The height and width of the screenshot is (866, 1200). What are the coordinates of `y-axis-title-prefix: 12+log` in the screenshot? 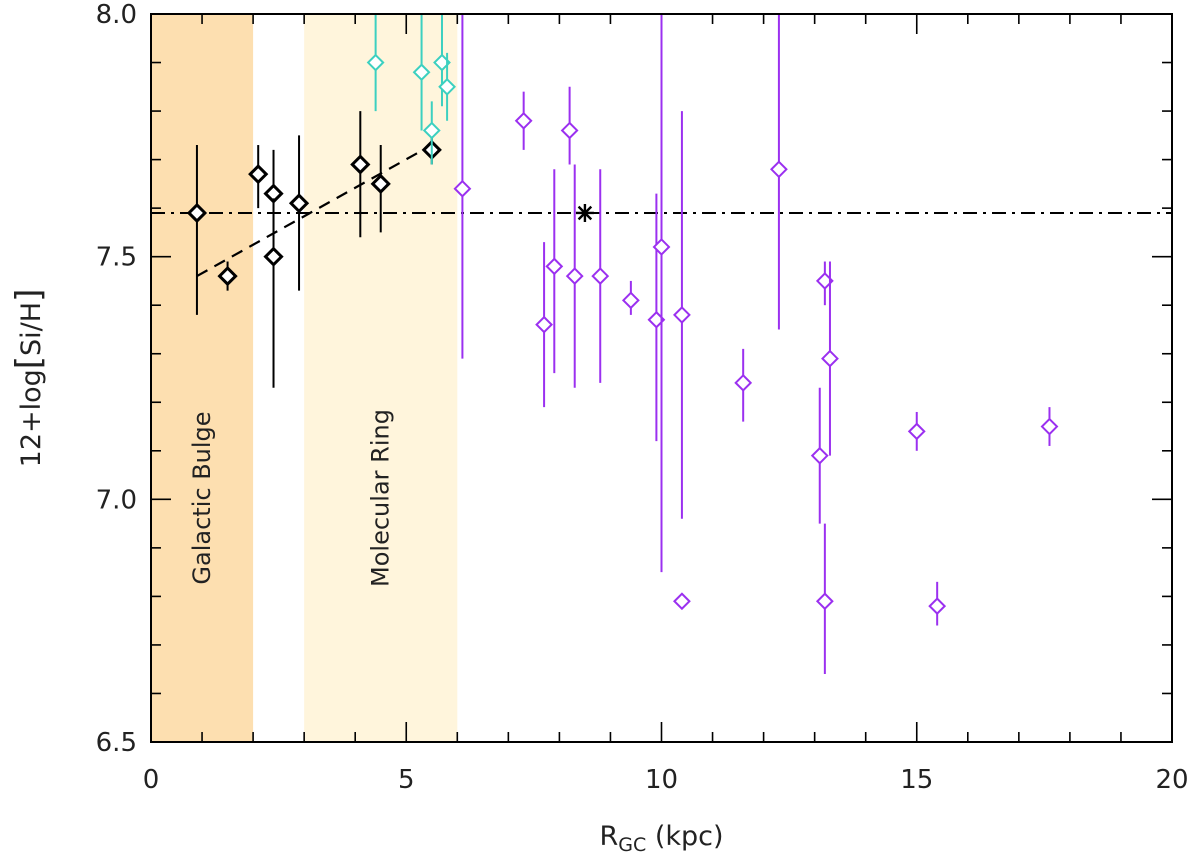 It's located at (31, 418).